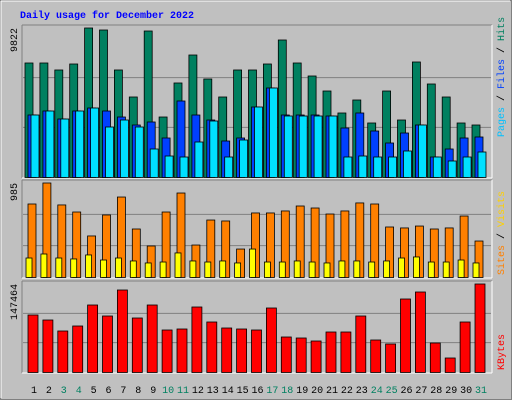  I want to click on x-tick-label: 14, so click(228, 391).